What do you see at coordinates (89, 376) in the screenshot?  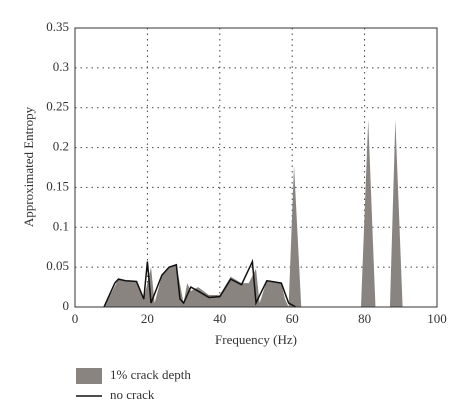 I see `legend-swatch` at bounding box center [89, 376].